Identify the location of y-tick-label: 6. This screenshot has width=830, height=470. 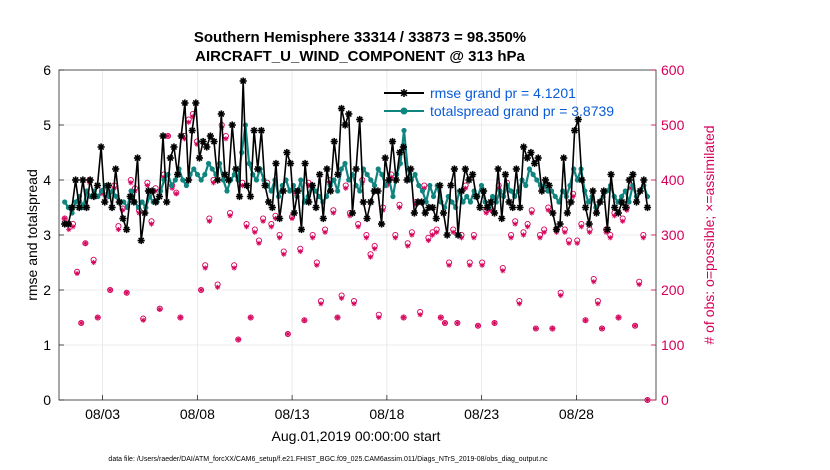
(47, 70).